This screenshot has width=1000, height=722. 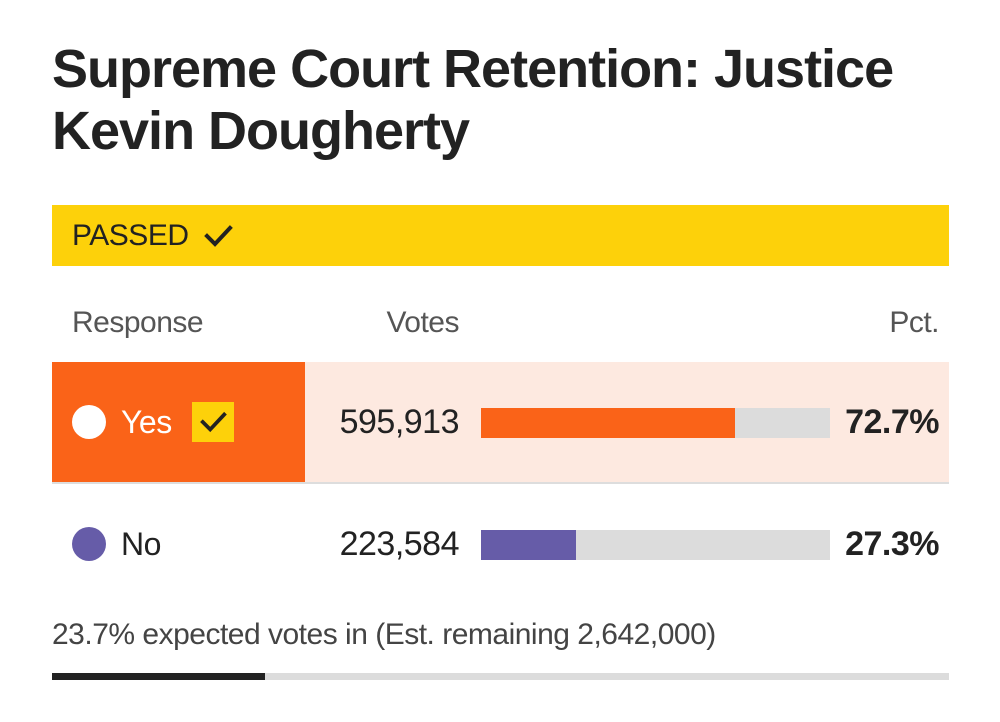 I want to click on response-cell: No, so click(x=178, y=544).